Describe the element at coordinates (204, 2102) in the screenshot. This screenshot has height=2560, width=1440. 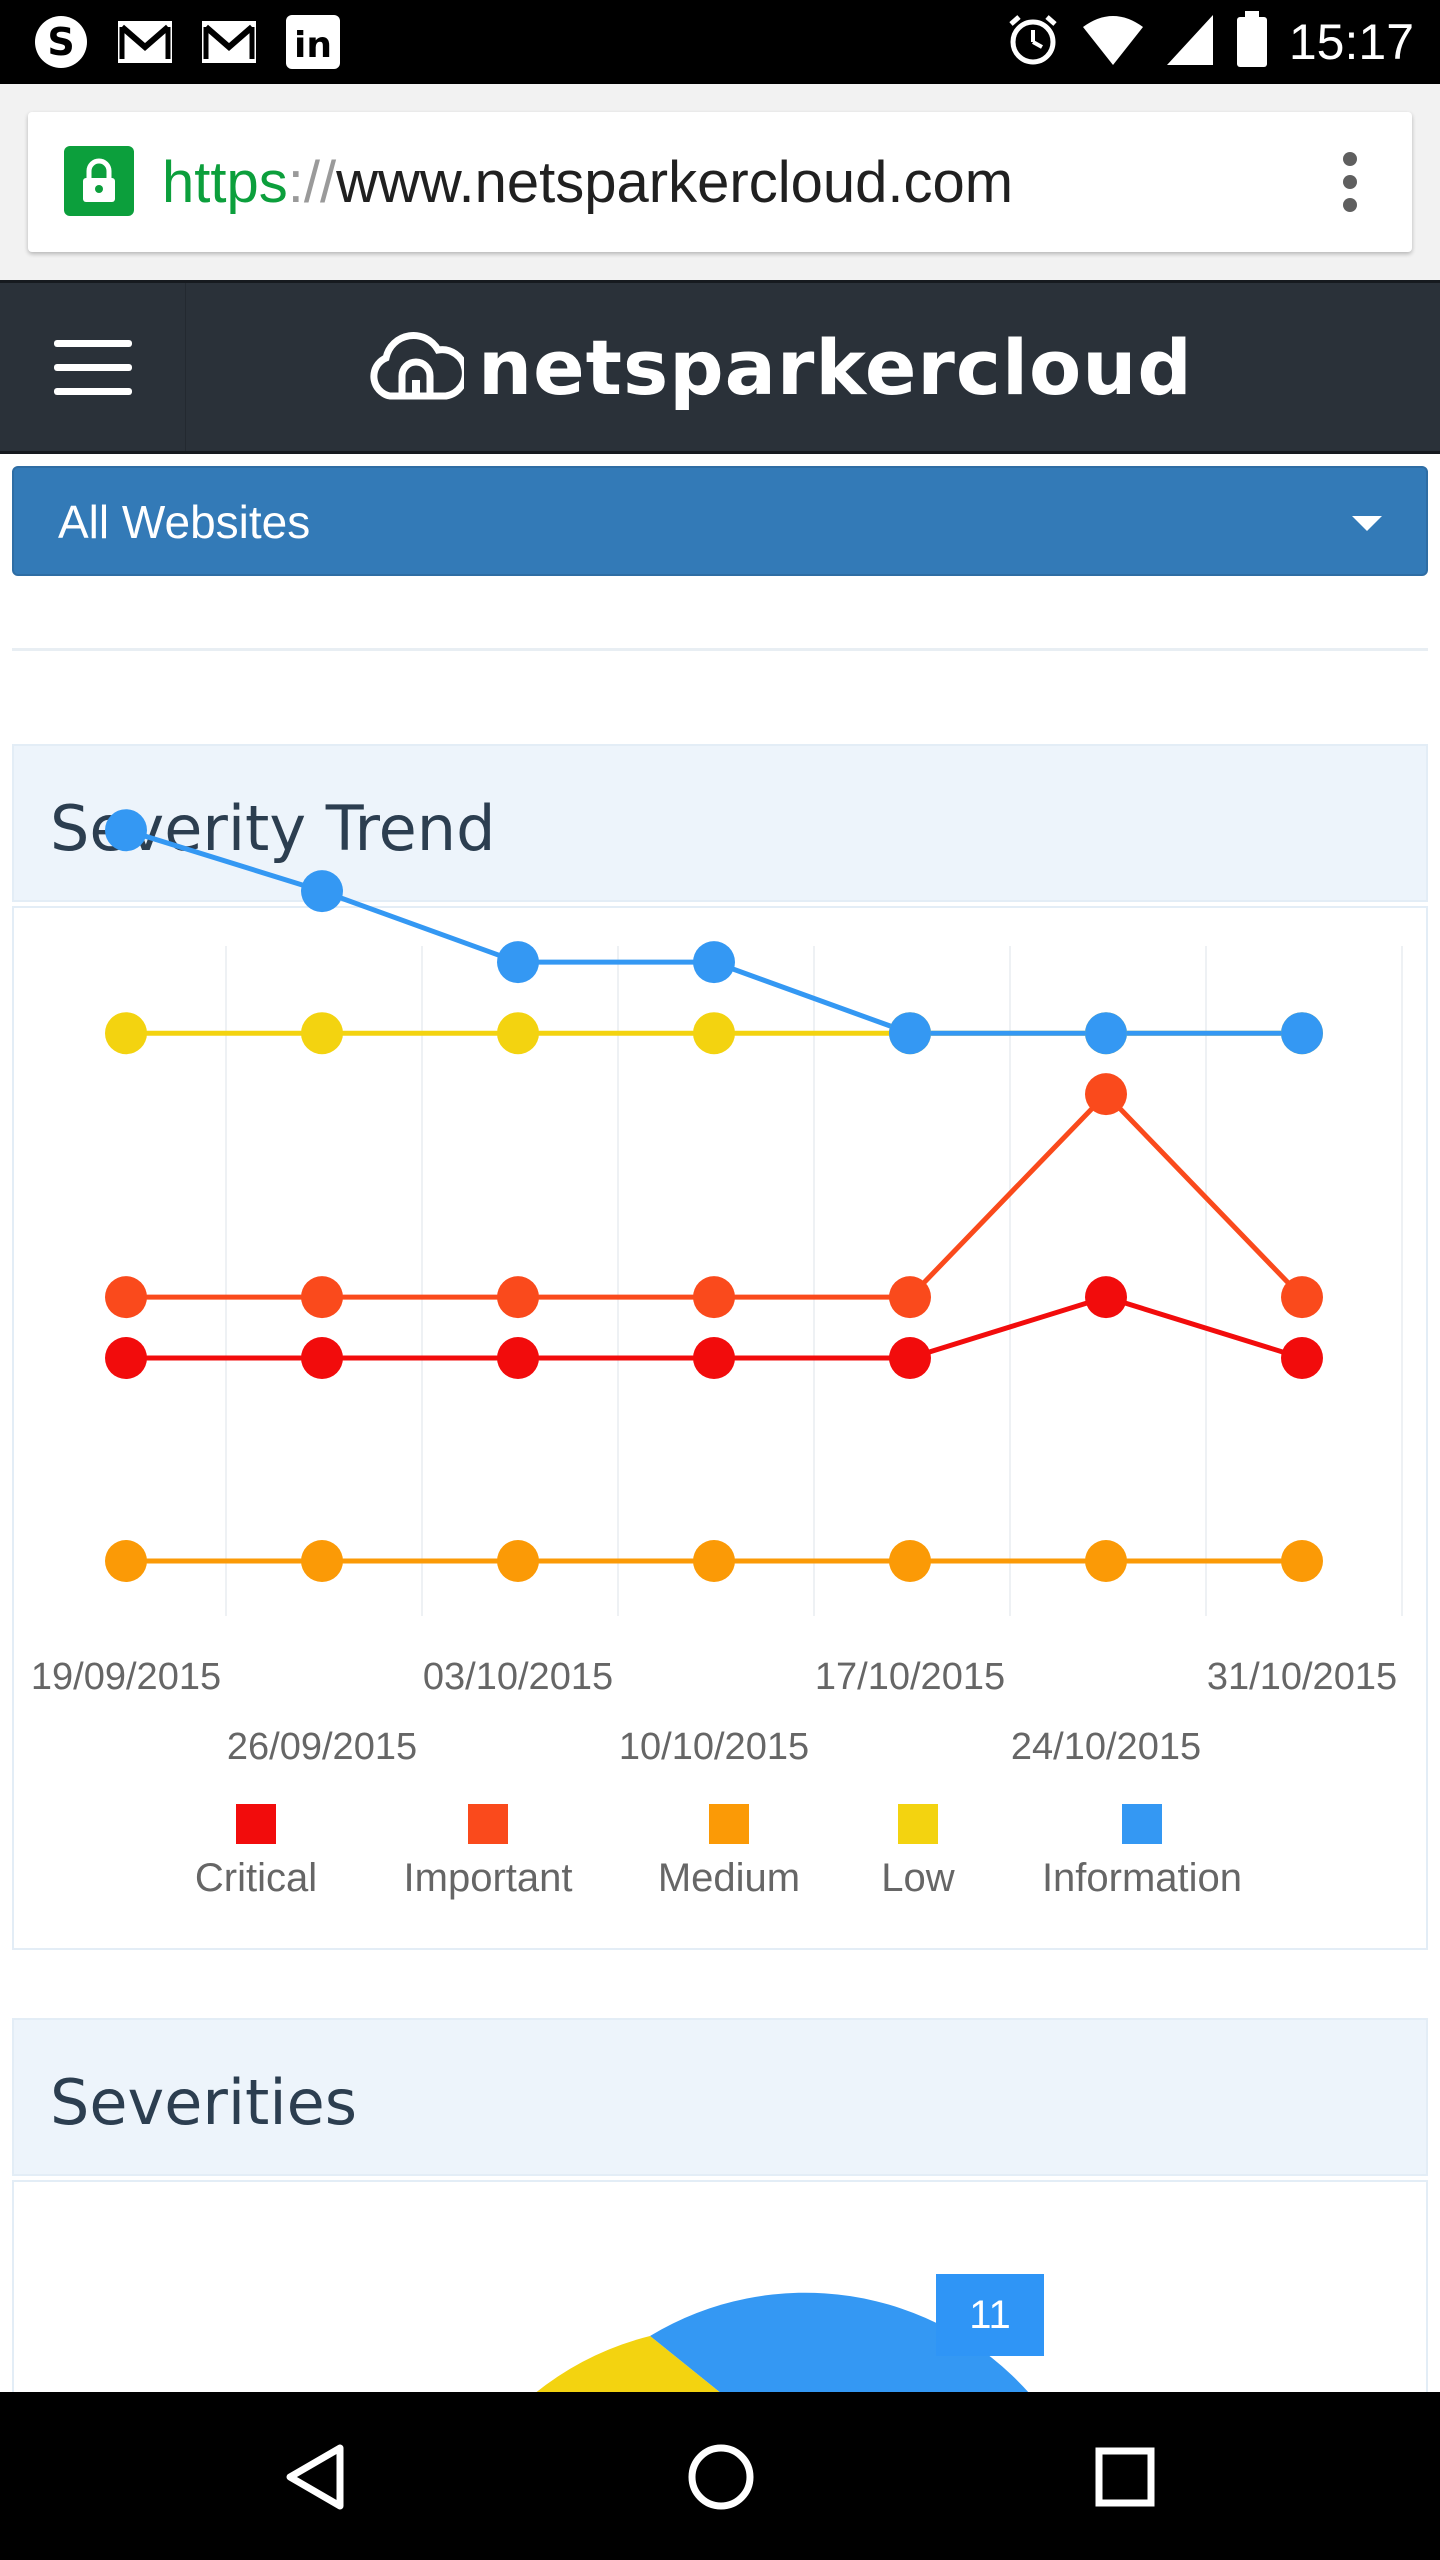
I see `severities-title: Severities` at that location.